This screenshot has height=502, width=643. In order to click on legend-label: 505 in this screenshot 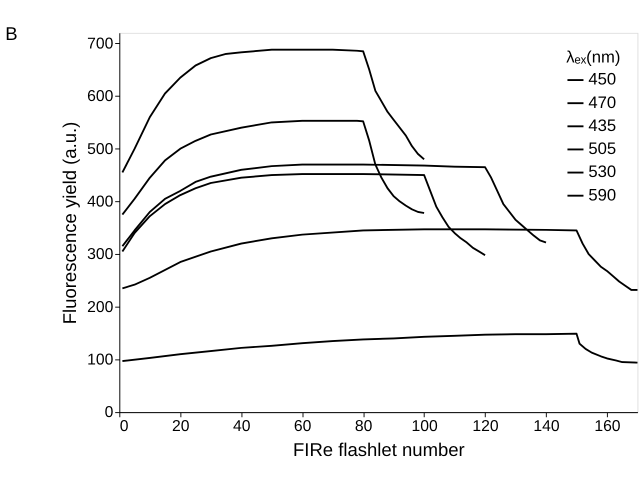, I will do `click(602, 148)`.